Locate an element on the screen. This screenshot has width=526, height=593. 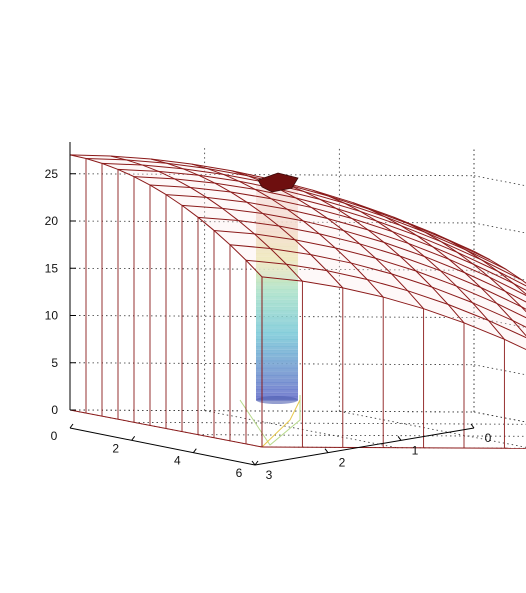
base-front-edge is located at coordinates (166, 428).